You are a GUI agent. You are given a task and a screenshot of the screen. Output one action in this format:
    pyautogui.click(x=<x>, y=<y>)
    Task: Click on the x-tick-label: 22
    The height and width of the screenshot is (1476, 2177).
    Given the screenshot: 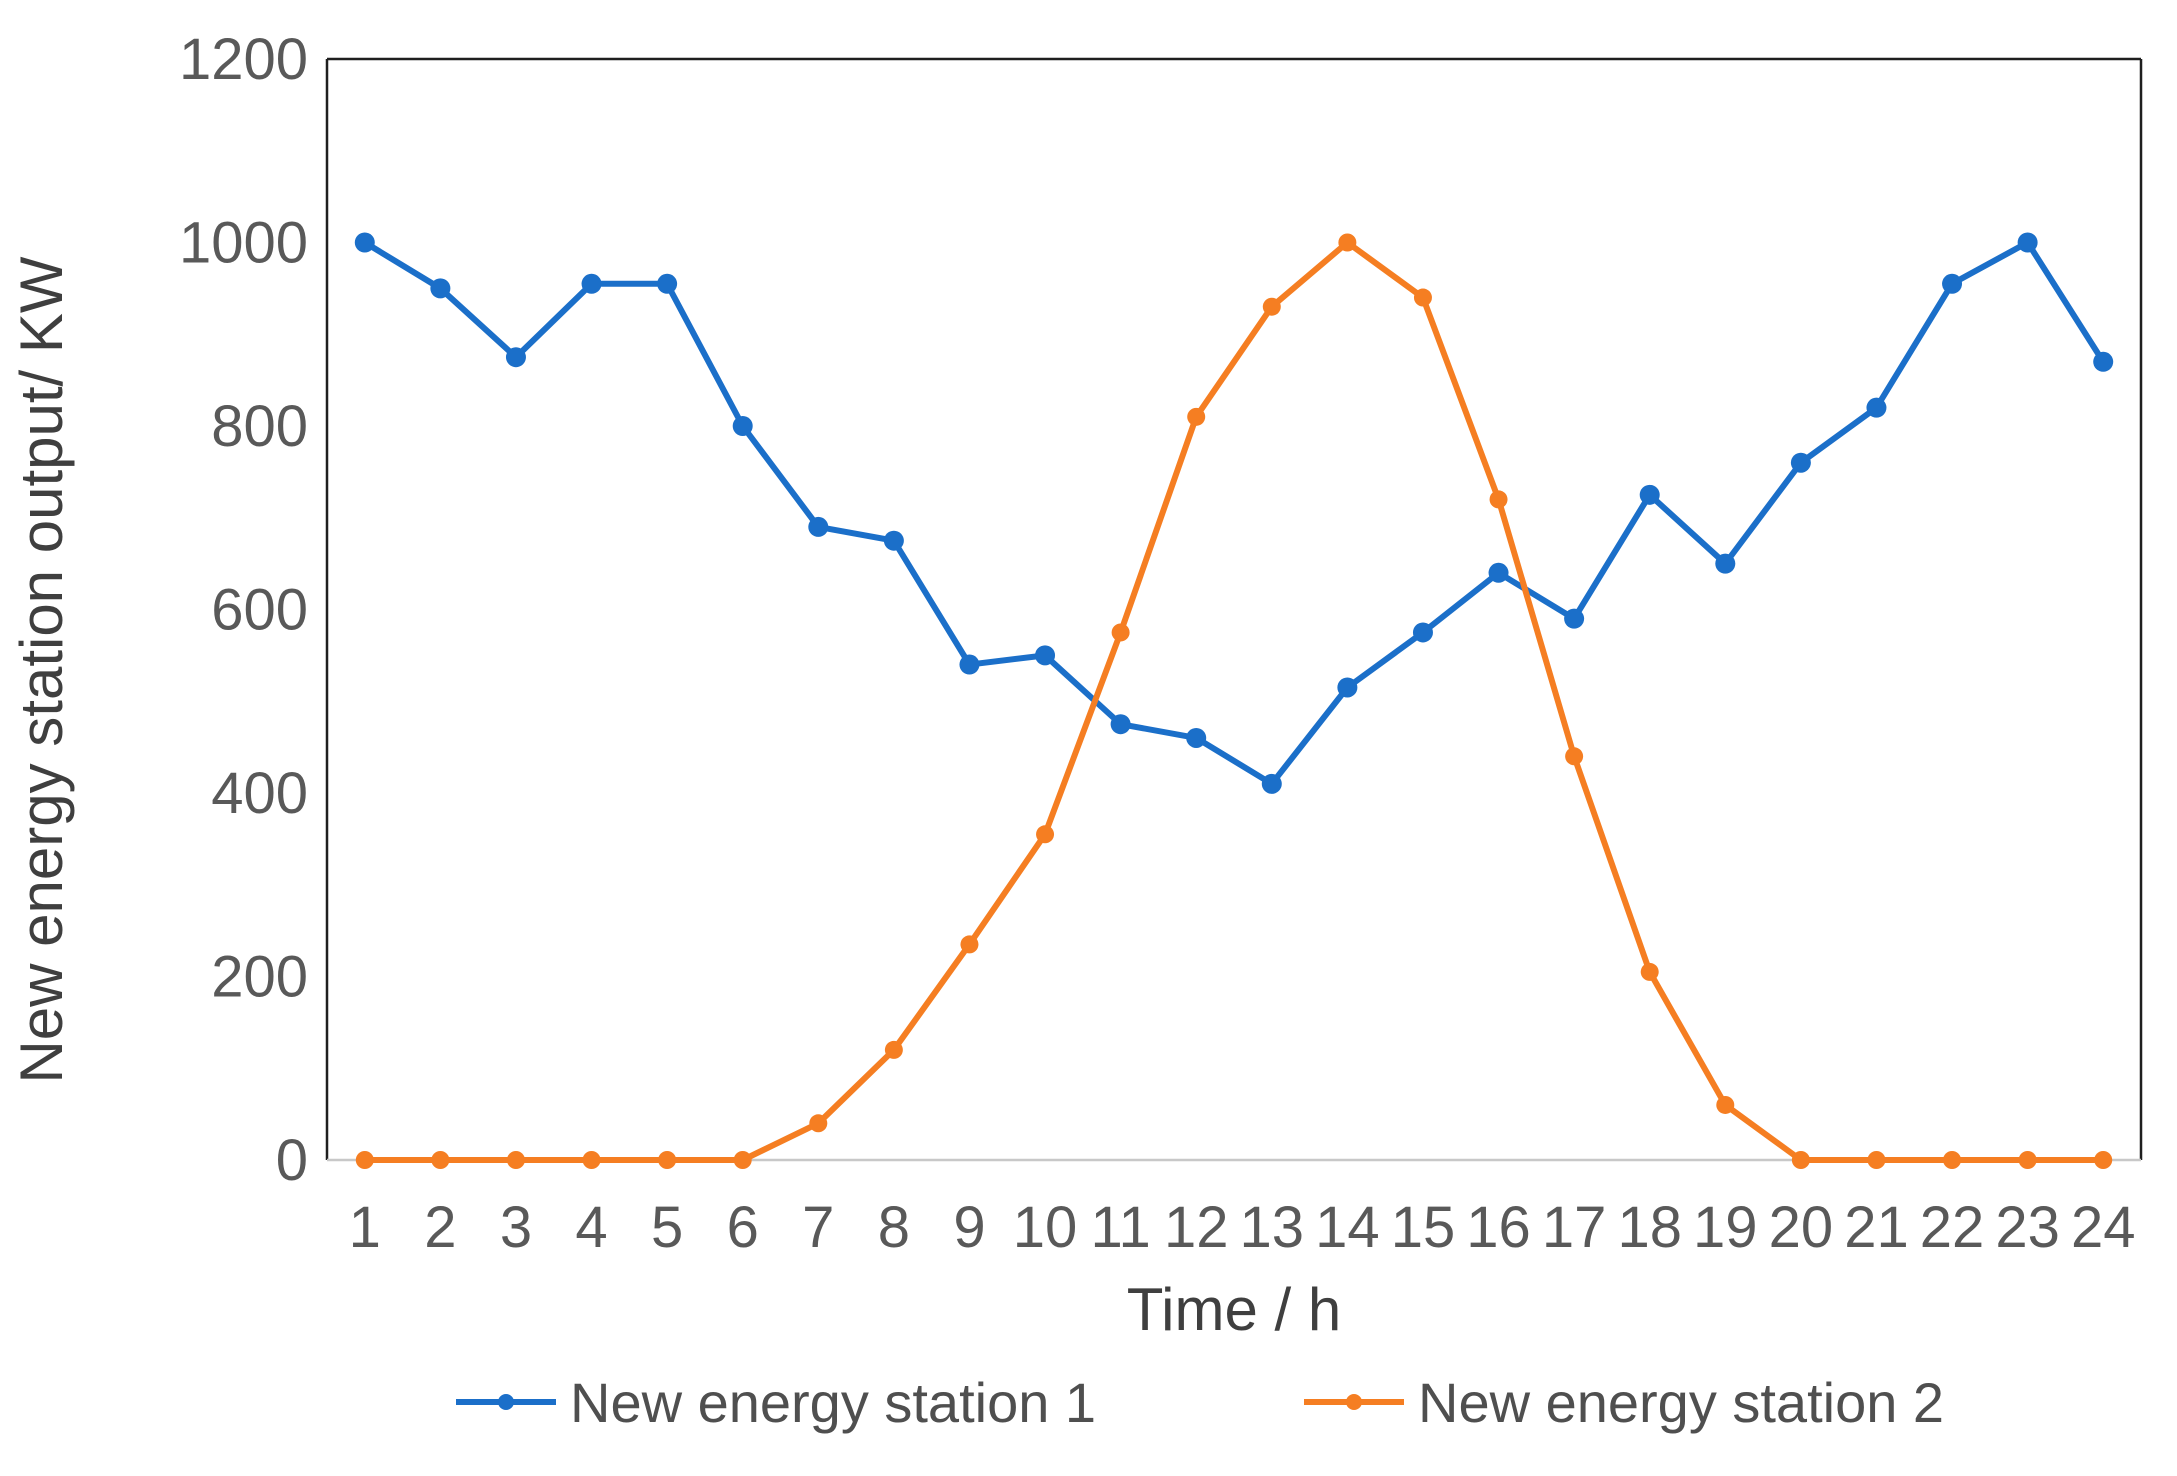 What is the action you would take?
    pyautogui.click(x=1952, y=1227)
    